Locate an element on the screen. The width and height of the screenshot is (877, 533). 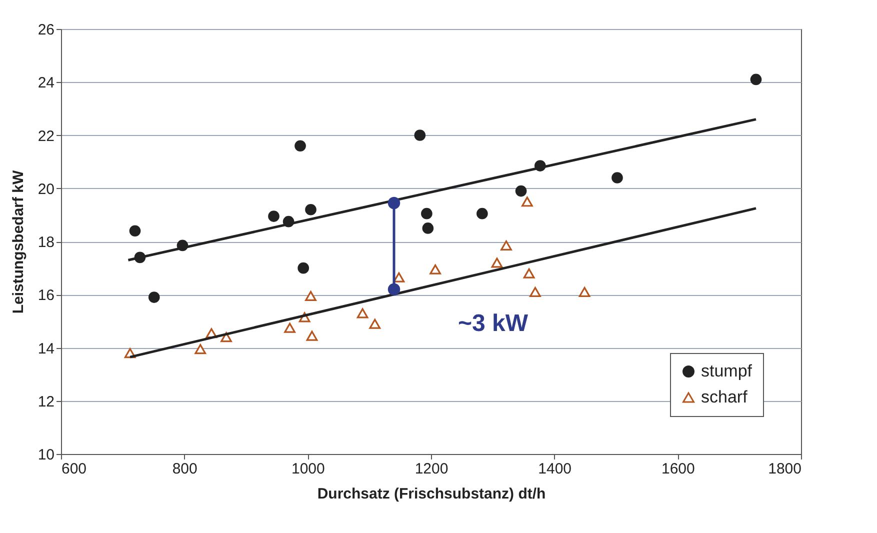
legend-label: stumpf is located at coordinates (726, 371).